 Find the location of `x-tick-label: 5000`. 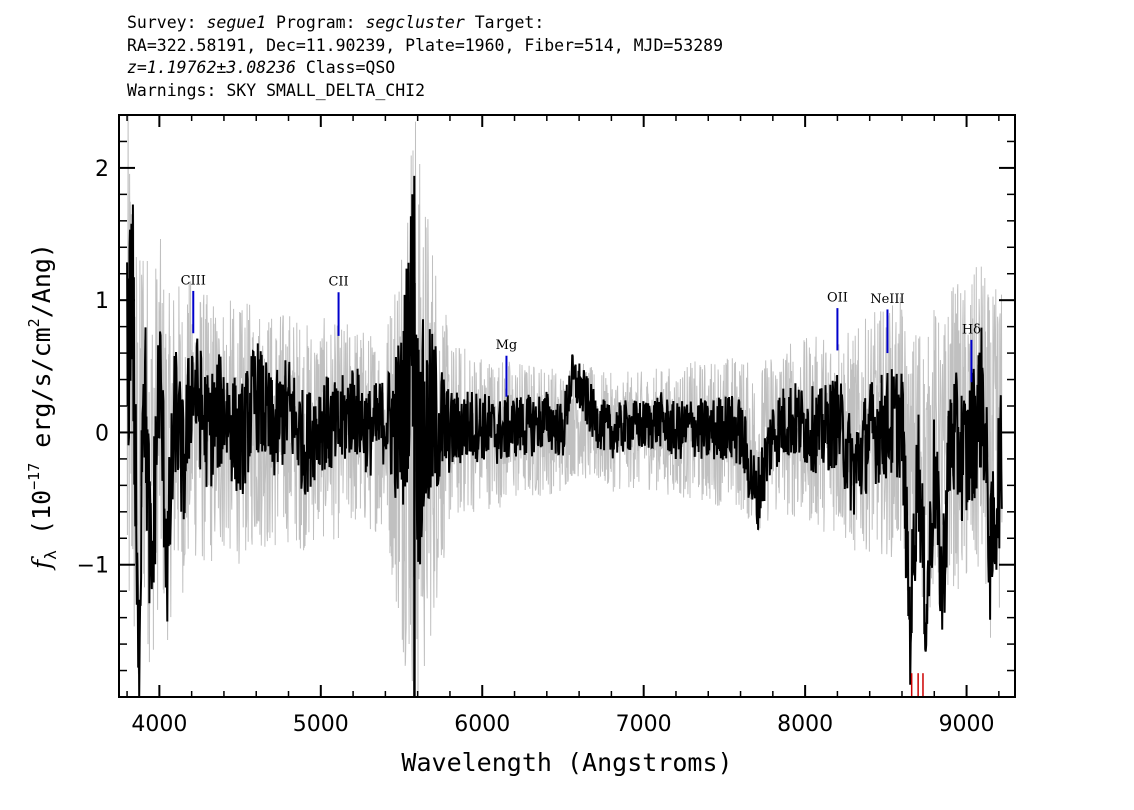

x-tick-label: 5000 is located at coordinates (321, 724).